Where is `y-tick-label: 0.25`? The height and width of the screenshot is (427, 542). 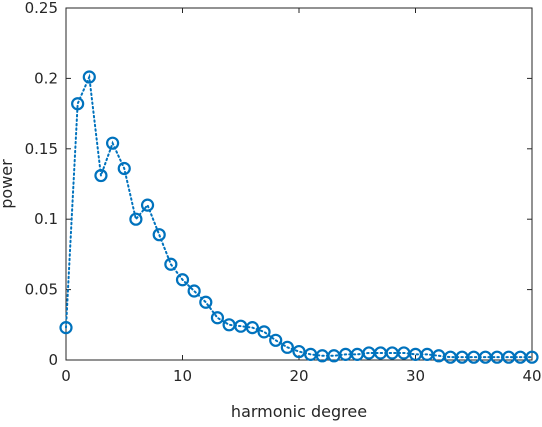
y-tick-label: 0.25 is located at coordinates (41, 8).